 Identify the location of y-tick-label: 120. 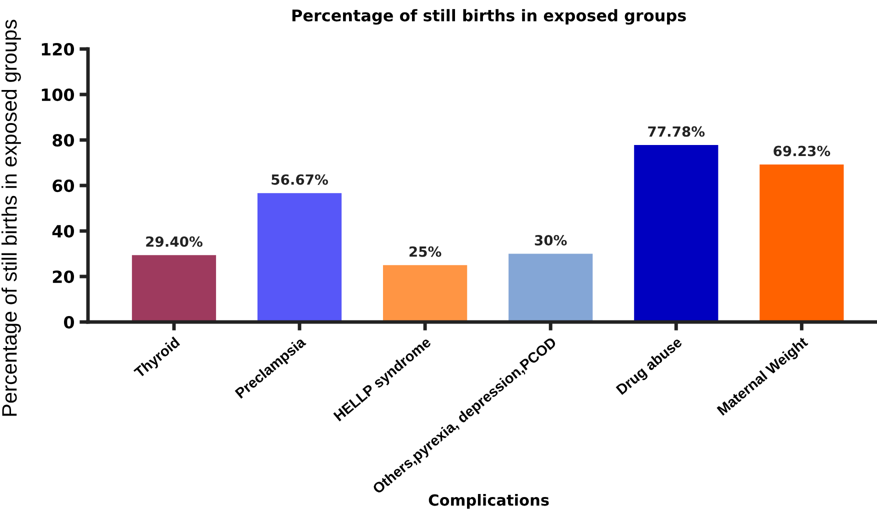
(58, 49).